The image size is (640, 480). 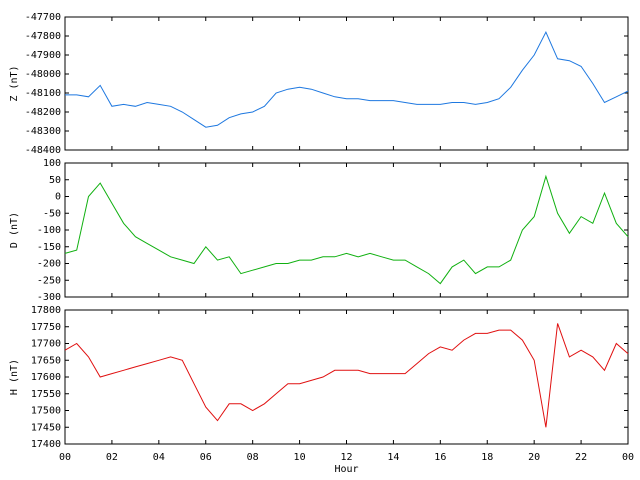 I want to click on x-tick-label: 16, so click(x=440, y=457).